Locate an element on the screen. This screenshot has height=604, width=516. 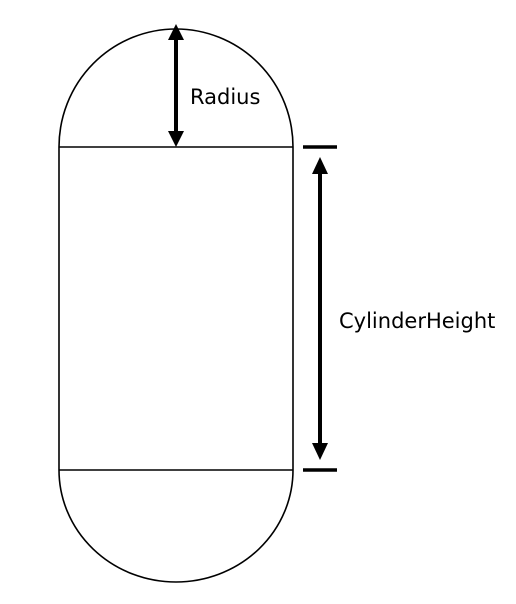
cylinder-height-label: CylinderHeight is located at coordinates (417, 321).